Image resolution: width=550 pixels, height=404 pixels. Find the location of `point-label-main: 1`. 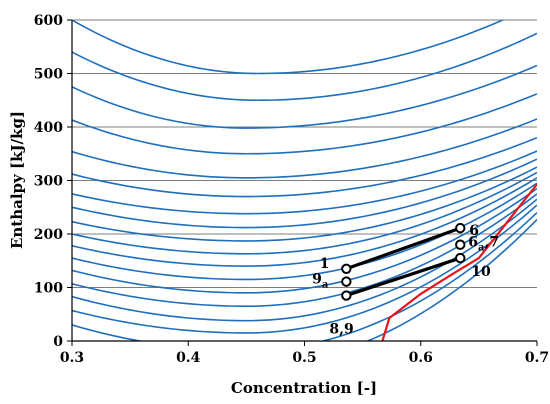

point-label-main: 1 is located at coordinates (325, 264).